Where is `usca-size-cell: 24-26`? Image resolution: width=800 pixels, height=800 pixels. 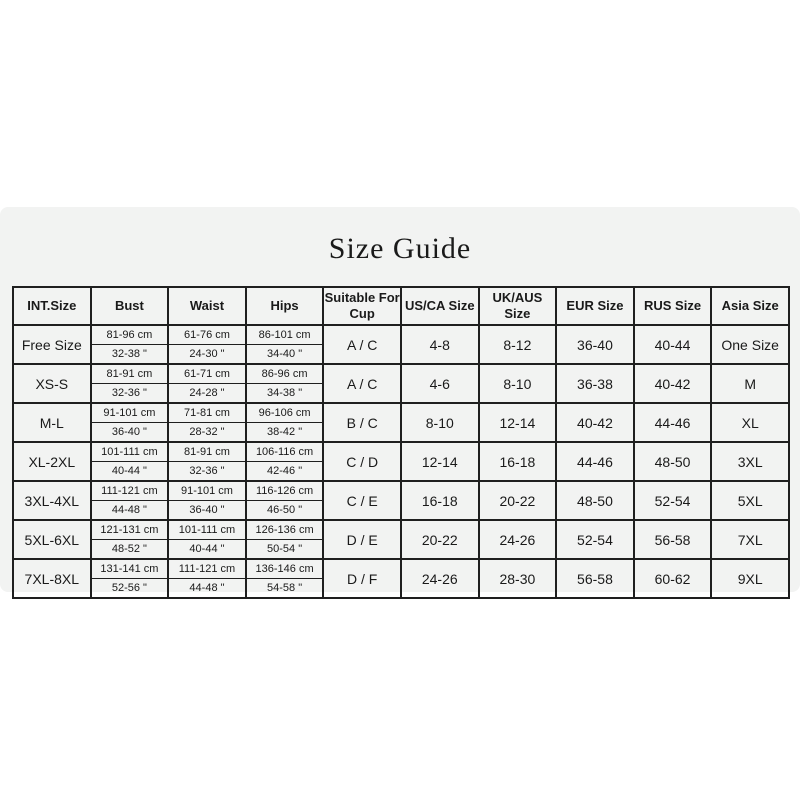 usca-size-cell: 24-26 is located at coordinates (439, 578).